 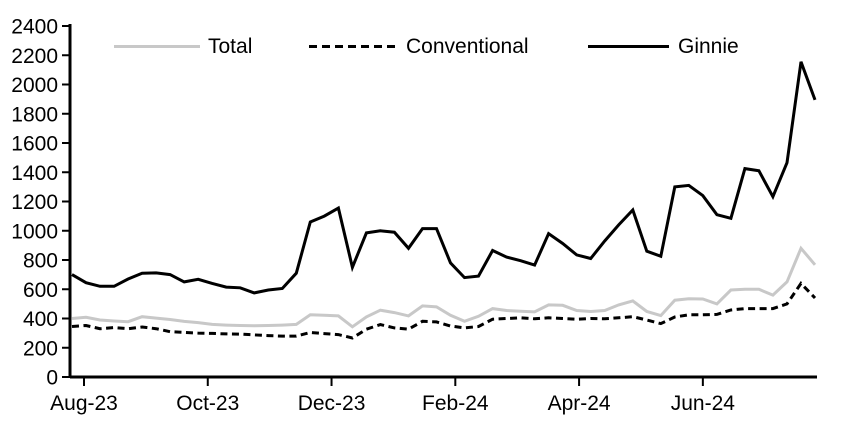 What do you see at coordinates (84, 403) in the screenshot?
I see `x-tick-label: Aug-23` at bounding box center [84, 403].